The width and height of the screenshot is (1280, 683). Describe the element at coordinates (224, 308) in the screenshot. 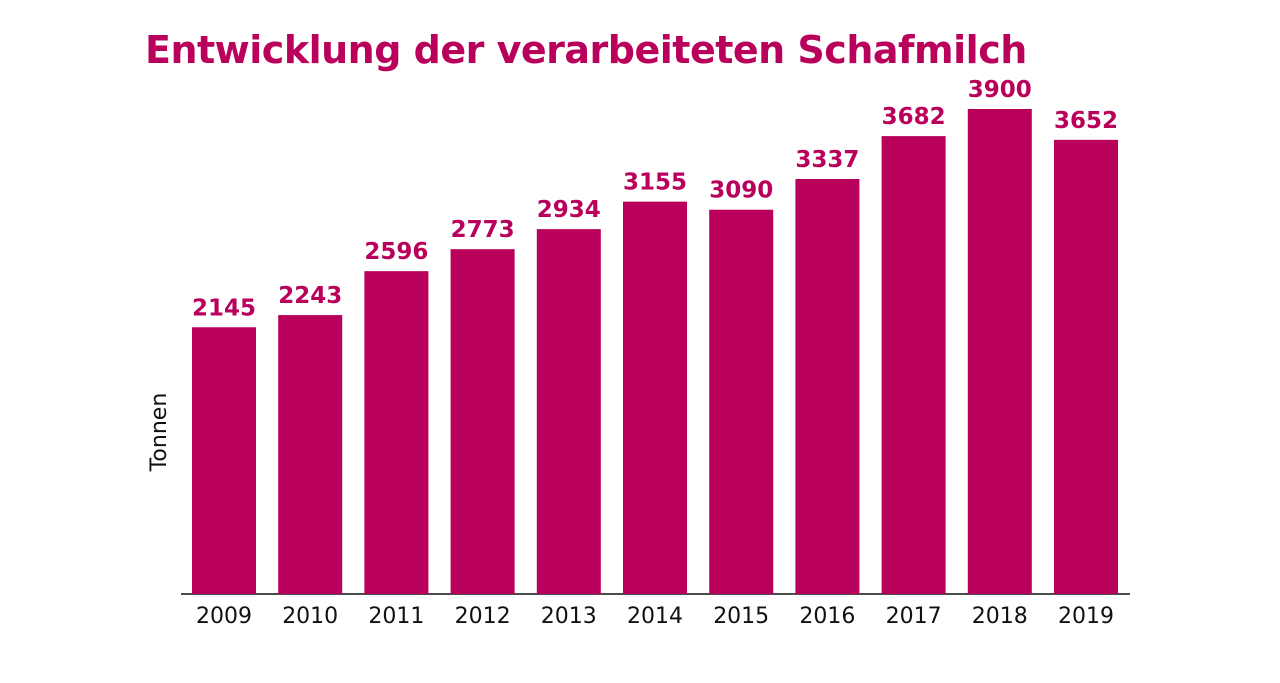

I see `data-label-2009: 2145` at that location.